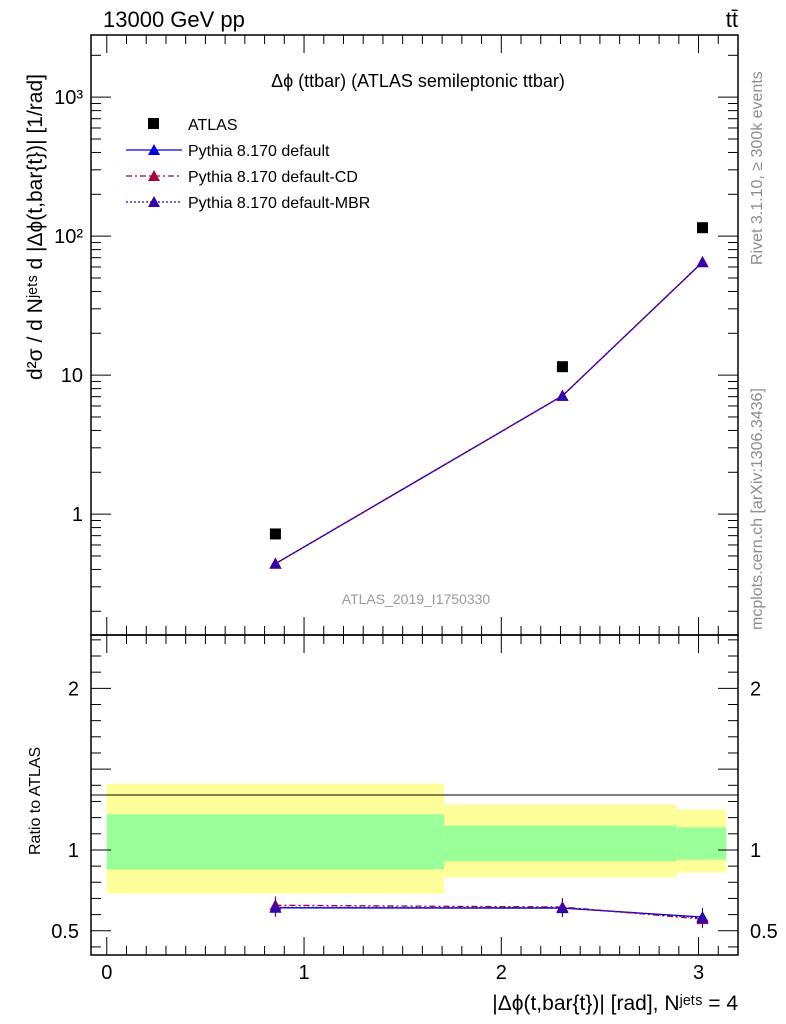 The image size is (786, 1024). Describe the element at coordinates (303, 973) in the screenshot. I see `x-tick-label: 1` at that location.